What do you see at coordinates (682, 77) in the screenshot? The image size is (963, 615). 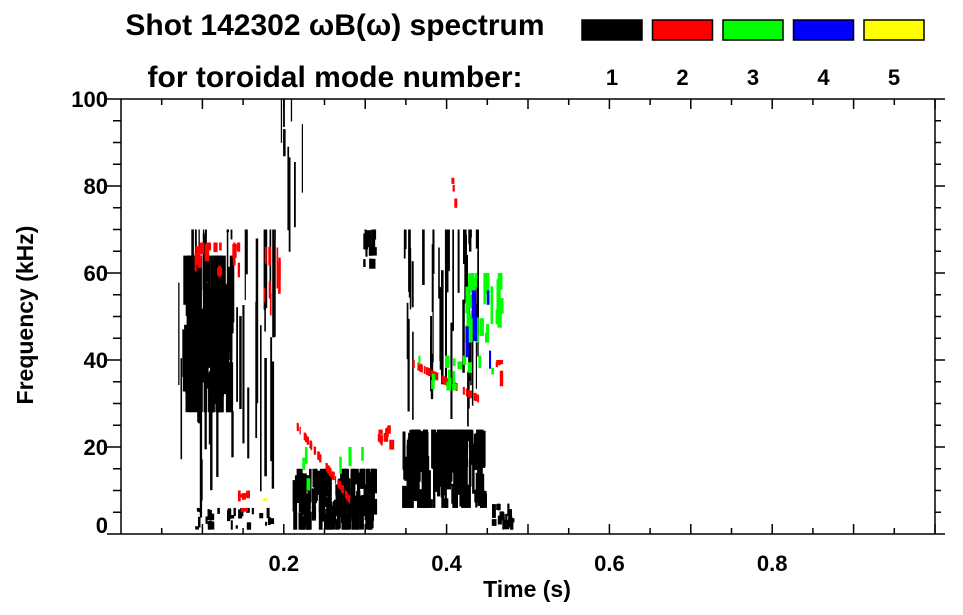 I see `legend-label-mode-2: 2` at bounding box center [682, 77].